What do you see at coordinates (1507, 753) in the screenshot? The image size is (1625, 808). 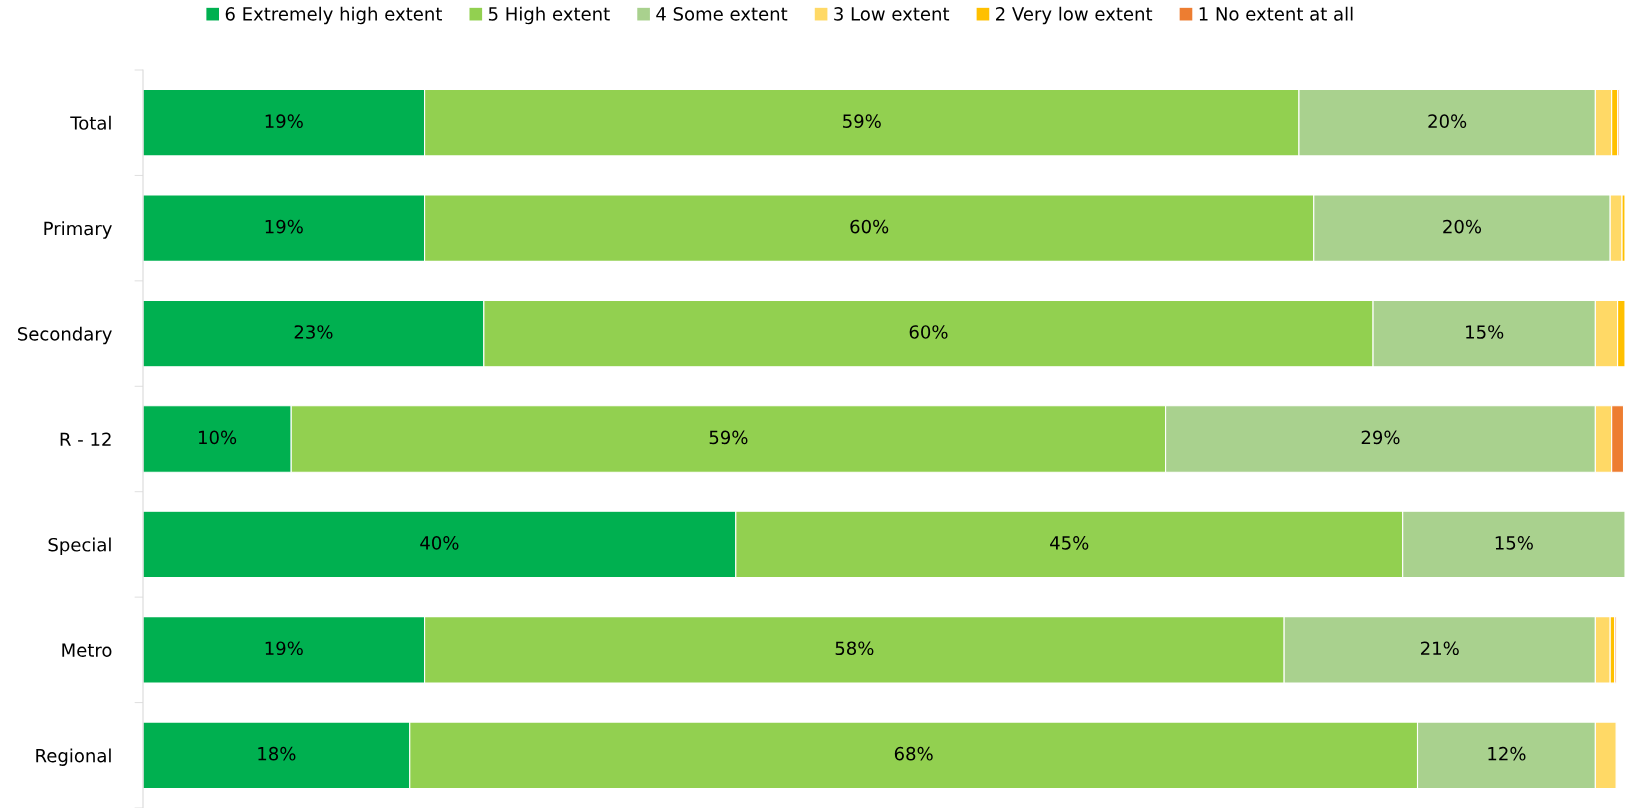 I see `data-label: 12%` at bounding box center [1507, 753].